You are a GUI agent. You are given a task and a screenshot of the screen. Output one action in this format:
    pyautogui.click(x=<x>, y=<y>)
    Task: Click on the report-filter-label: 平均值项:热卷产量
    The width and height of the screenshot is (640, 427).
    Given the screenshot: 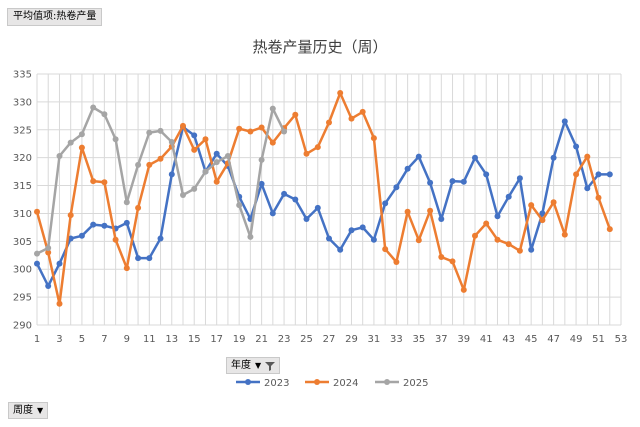 What is the action you would take?
    pyautogui.click(x=55, y=16)
    